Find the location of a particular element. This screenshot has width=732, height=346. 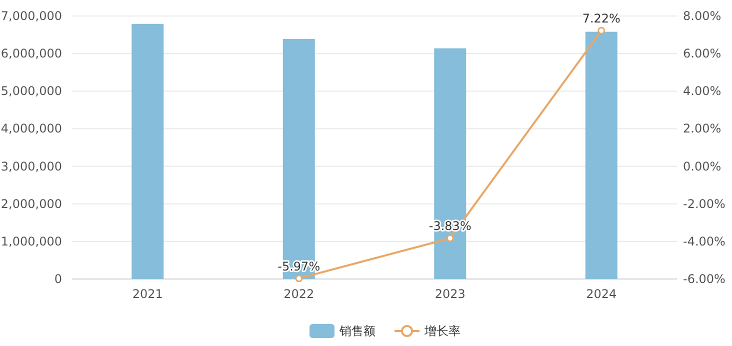

y2-tick-label: -2.00% is located at coordinates (704, 203).